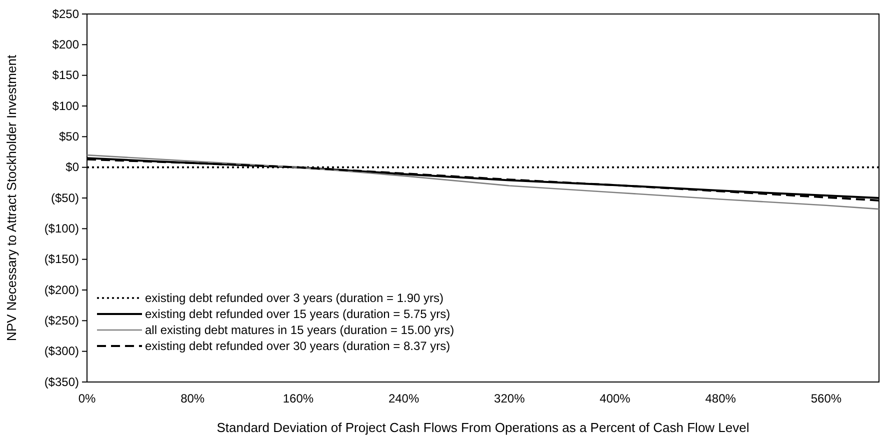  What do you see at coordinates (298, 399) in the screenshot?
I see `x-tick-label: 160%` at bounding box center [298, 399].